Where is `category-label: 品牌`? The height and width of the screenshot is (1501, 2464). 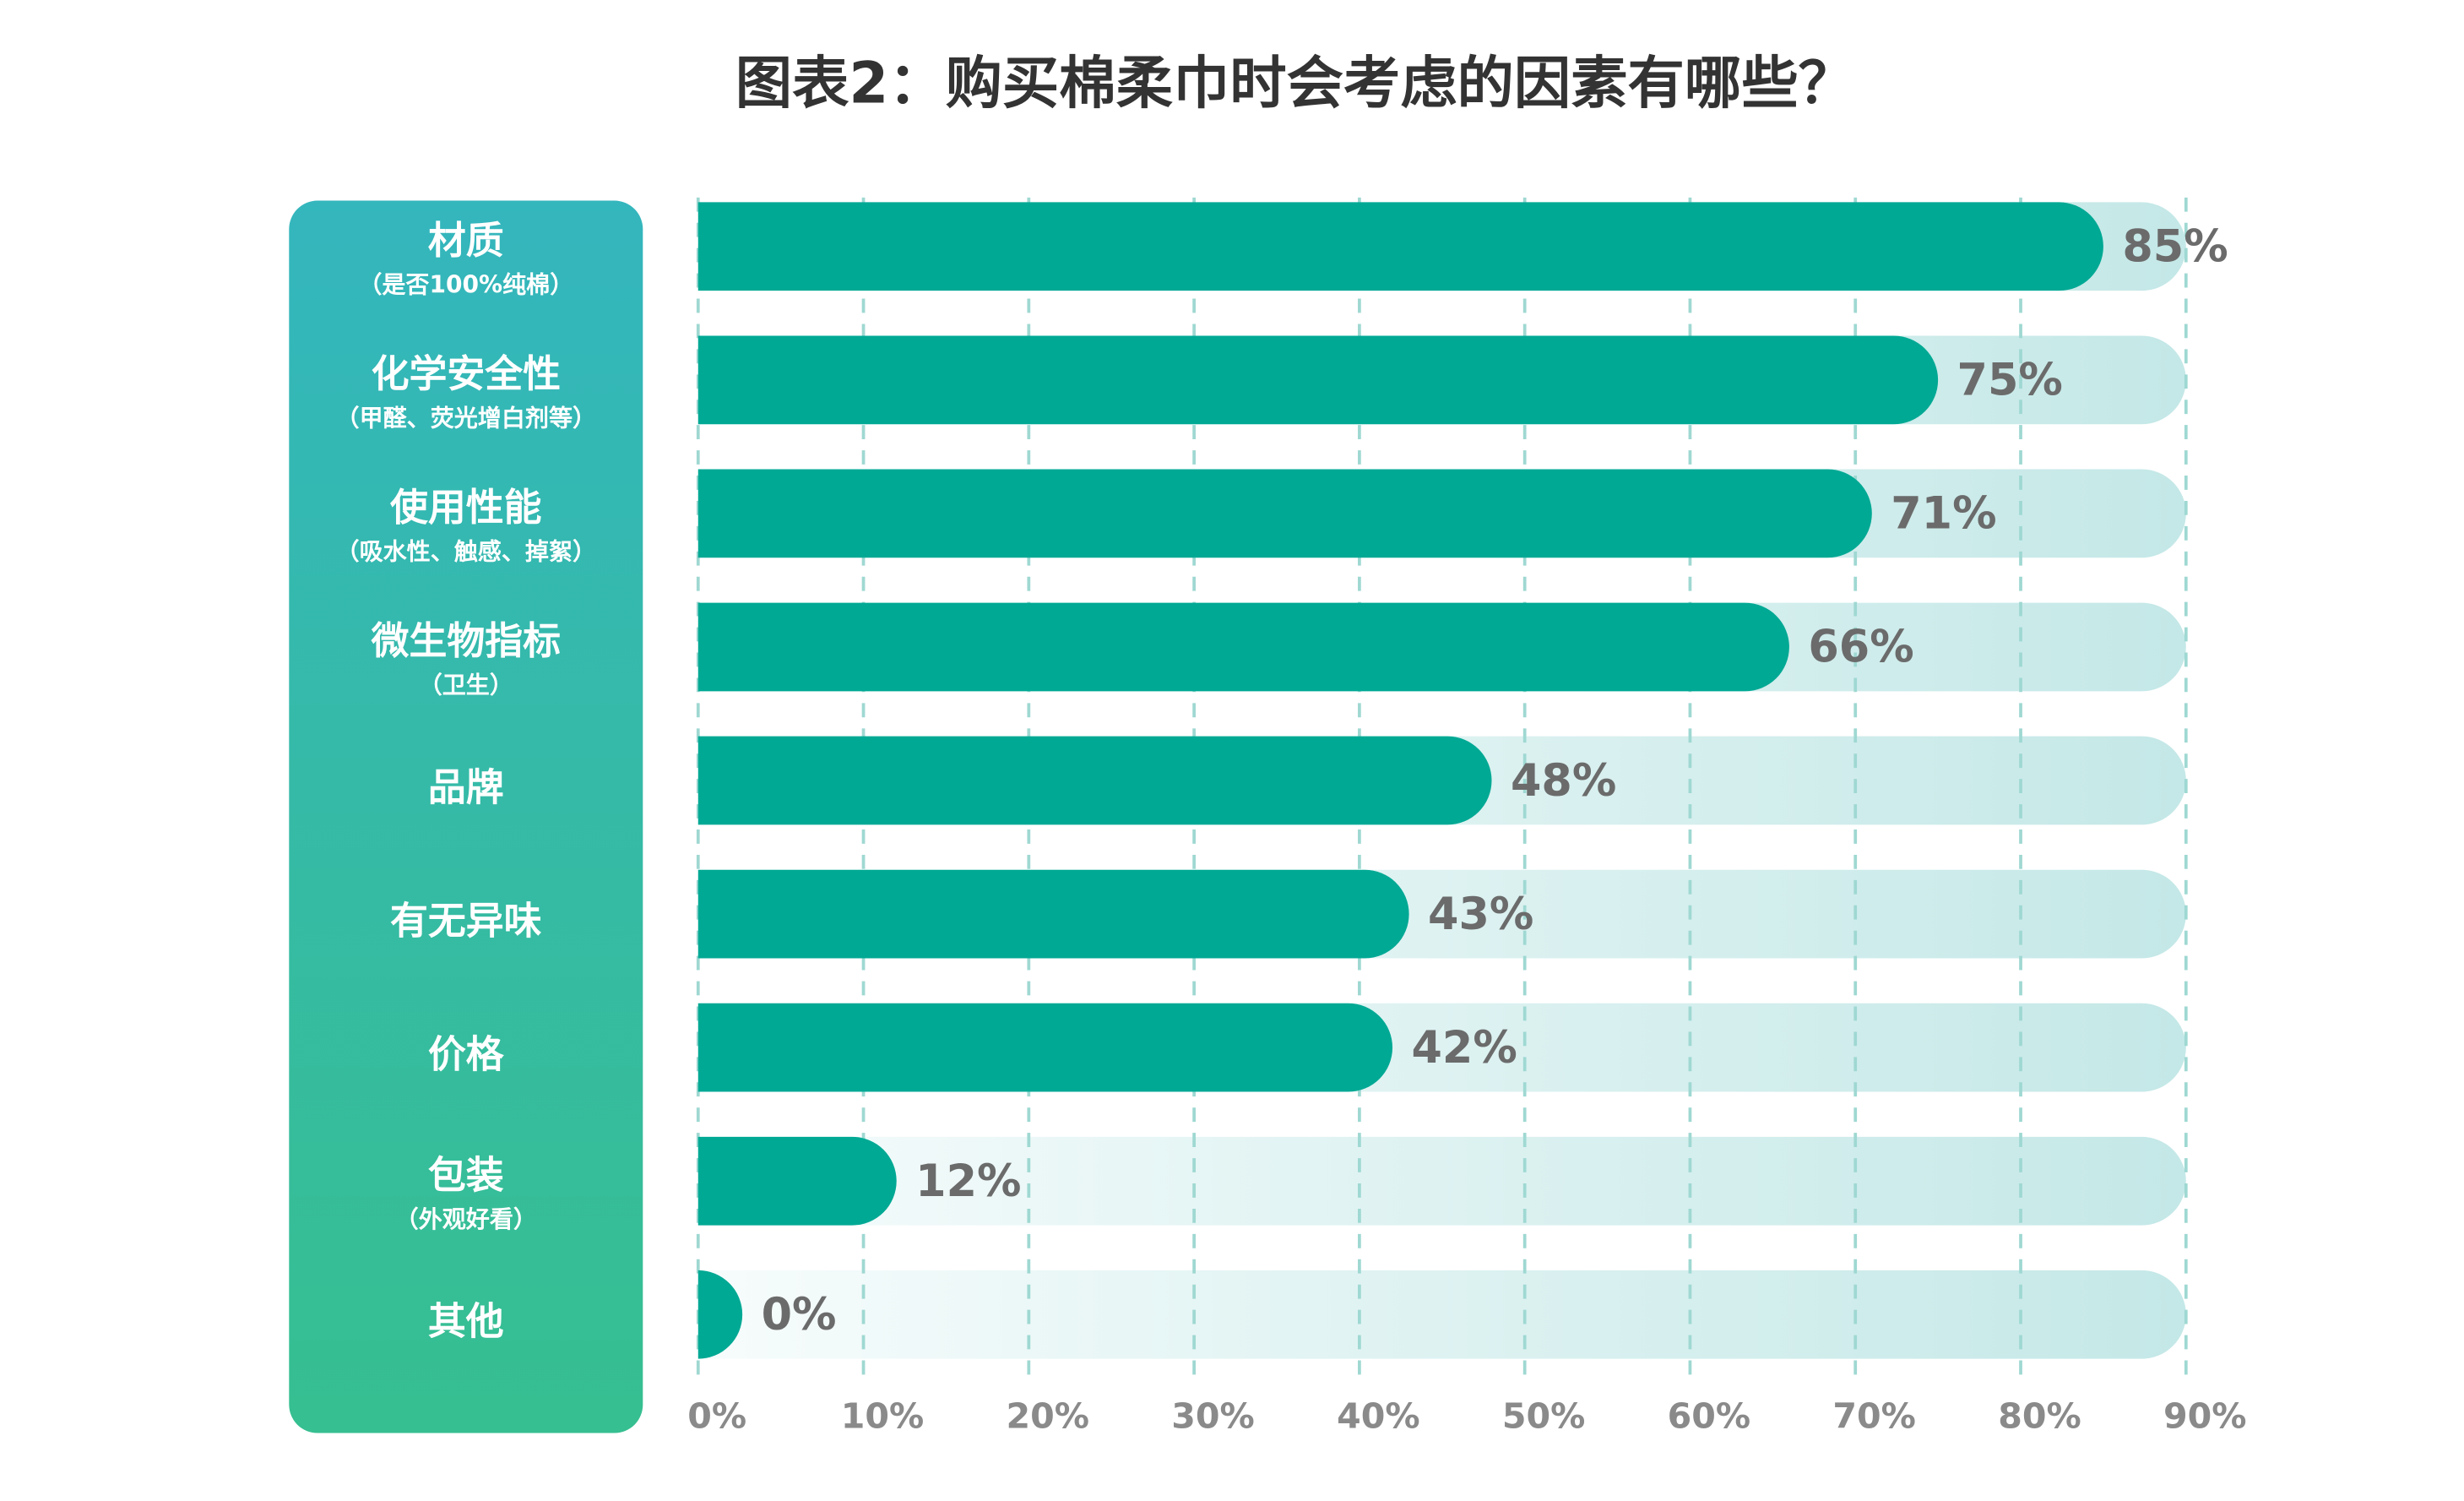
category-label: 品牌 is located at coordinates (466, 786).